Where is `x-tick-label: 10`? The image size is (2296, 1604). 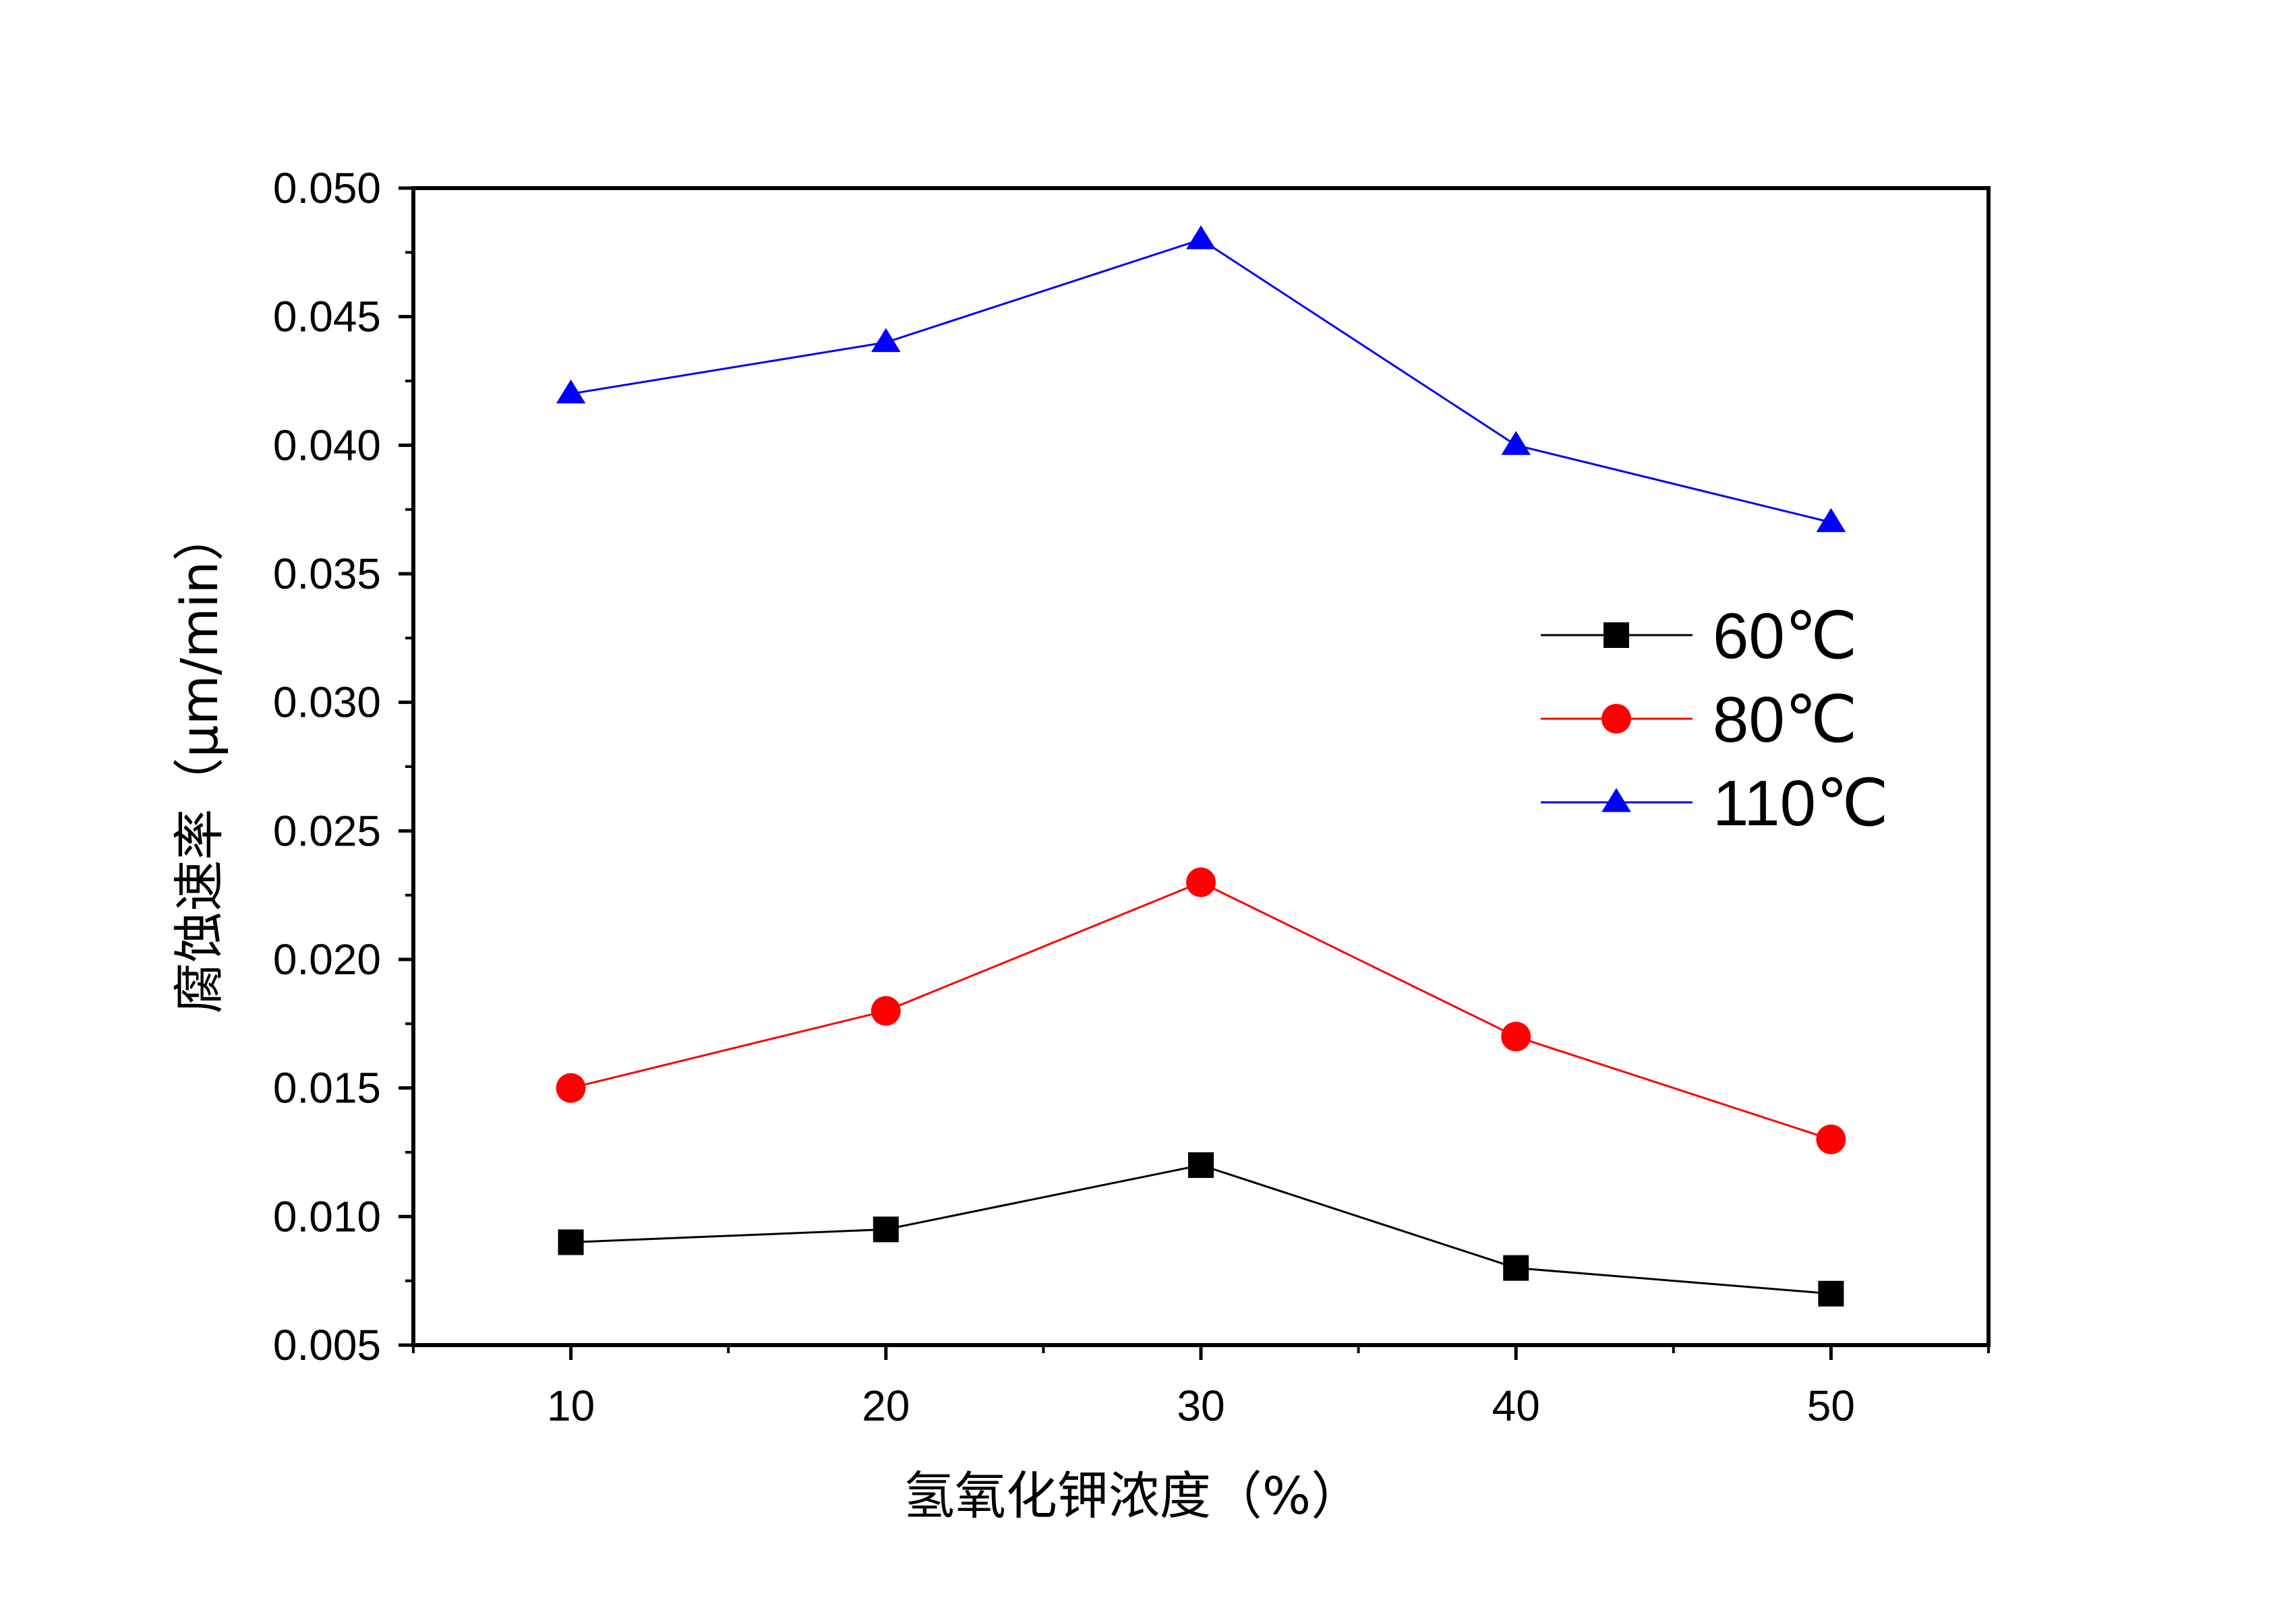 x-tick-label: 10 is located at coordinates (571, 1406).